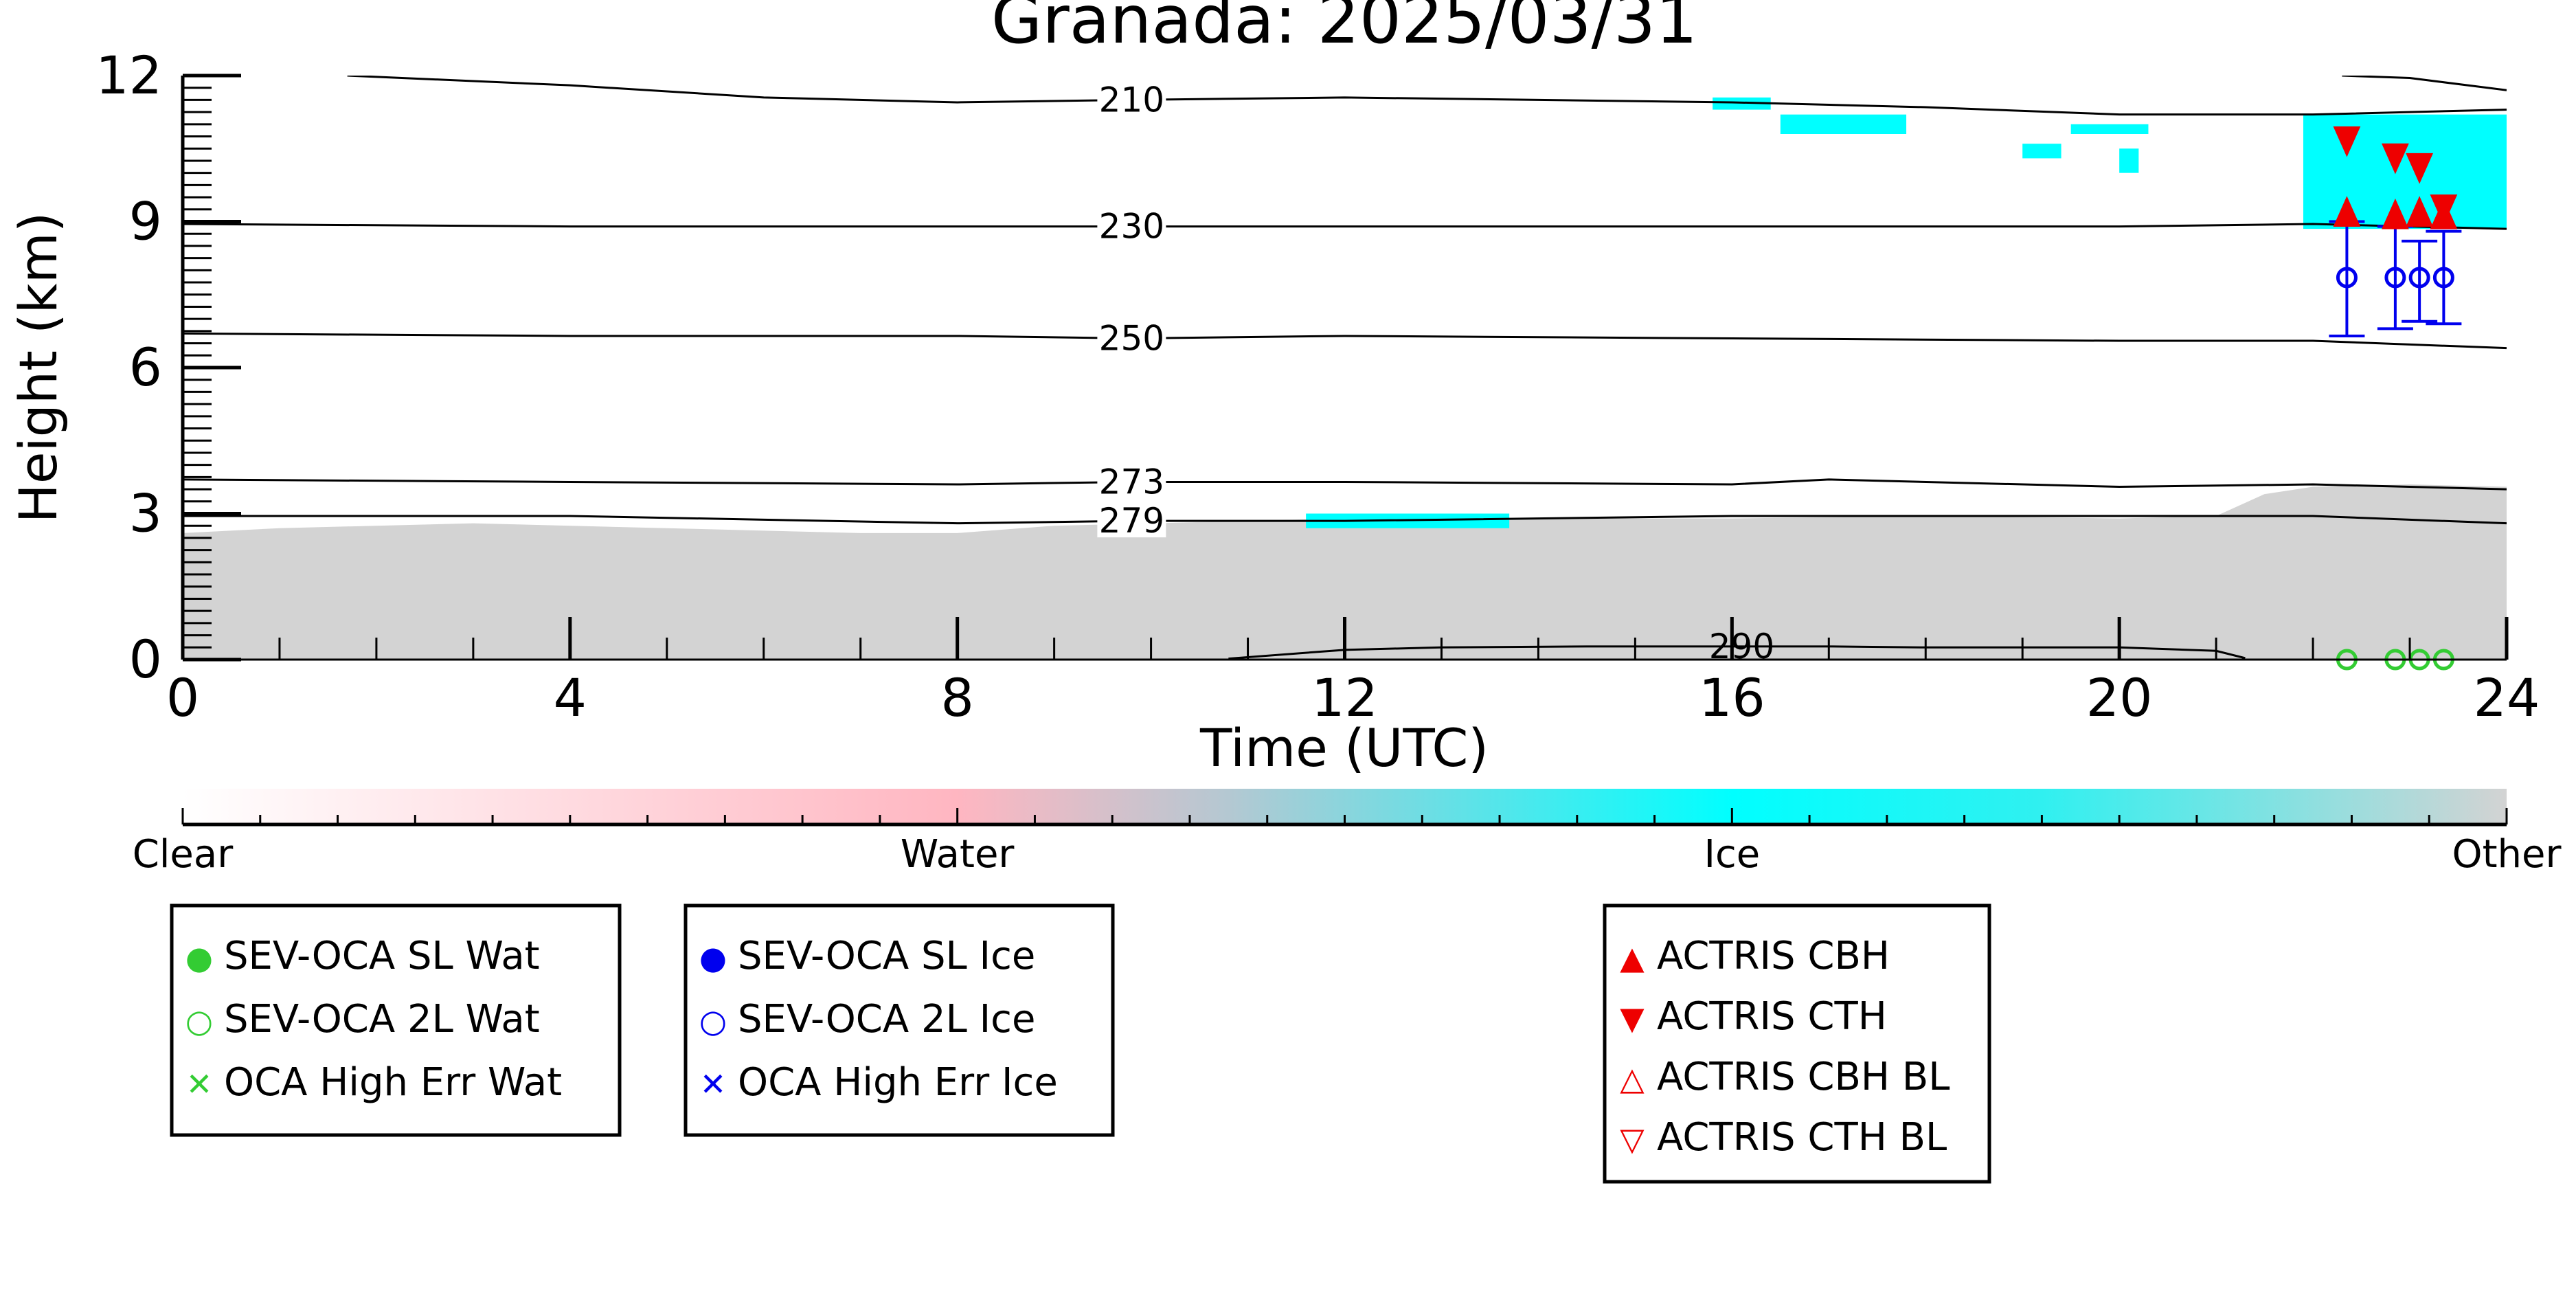 This screenshot has width=2576, height=1291. Describe the element at coordinates (1632, 1139) in the screenshot. I see `legend-symbol: ▽` at that location.